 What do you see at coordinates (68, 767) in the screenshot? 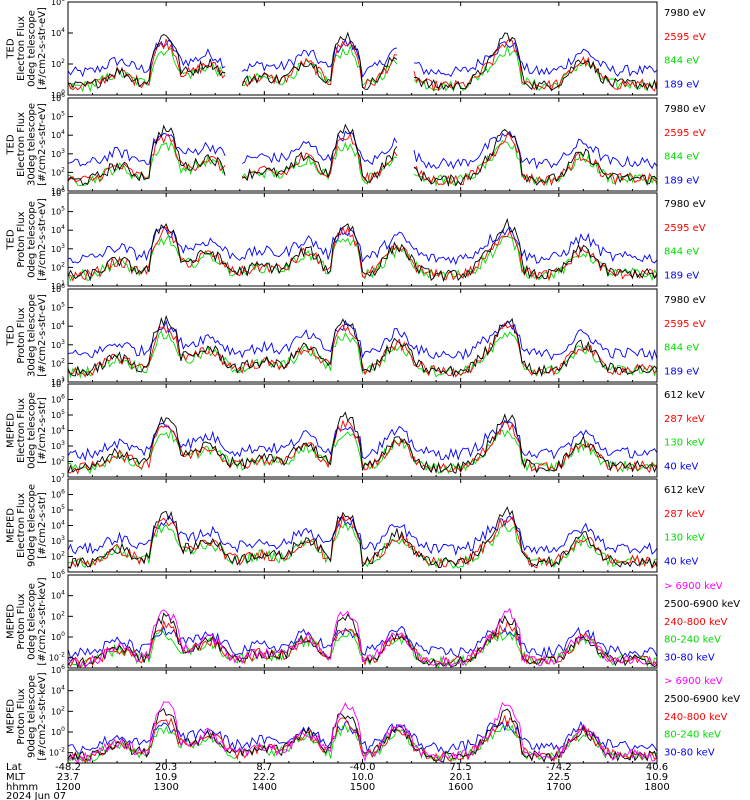
I see `x-tick-label-lat: -48.2` at bounding box center [68, 767].